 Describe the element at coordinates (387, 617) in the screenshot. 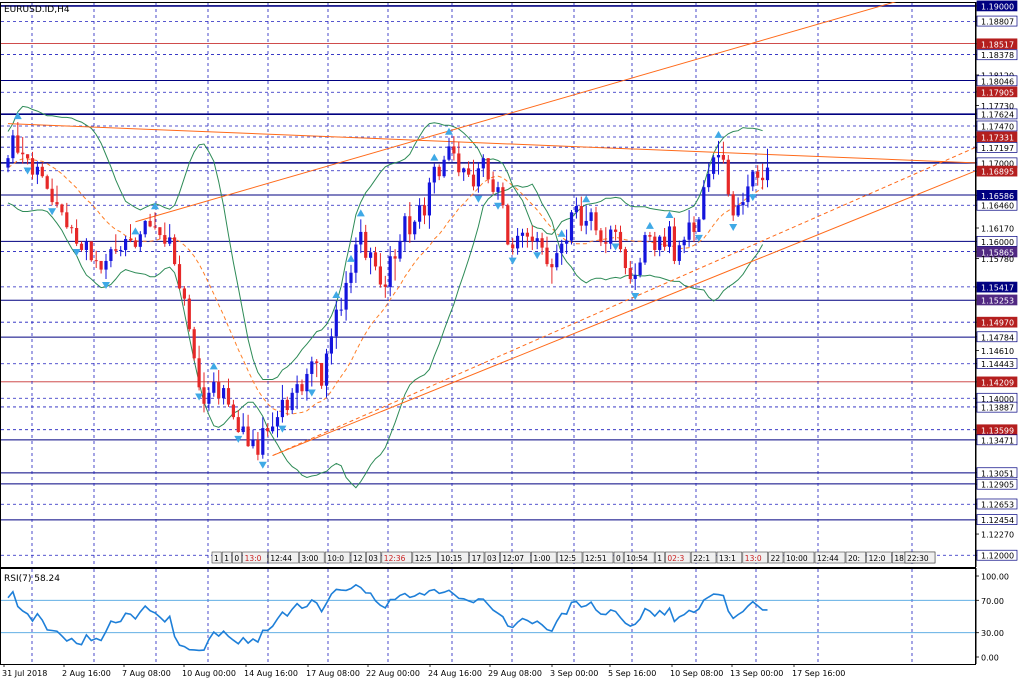

I see `rsi-line` at that location.